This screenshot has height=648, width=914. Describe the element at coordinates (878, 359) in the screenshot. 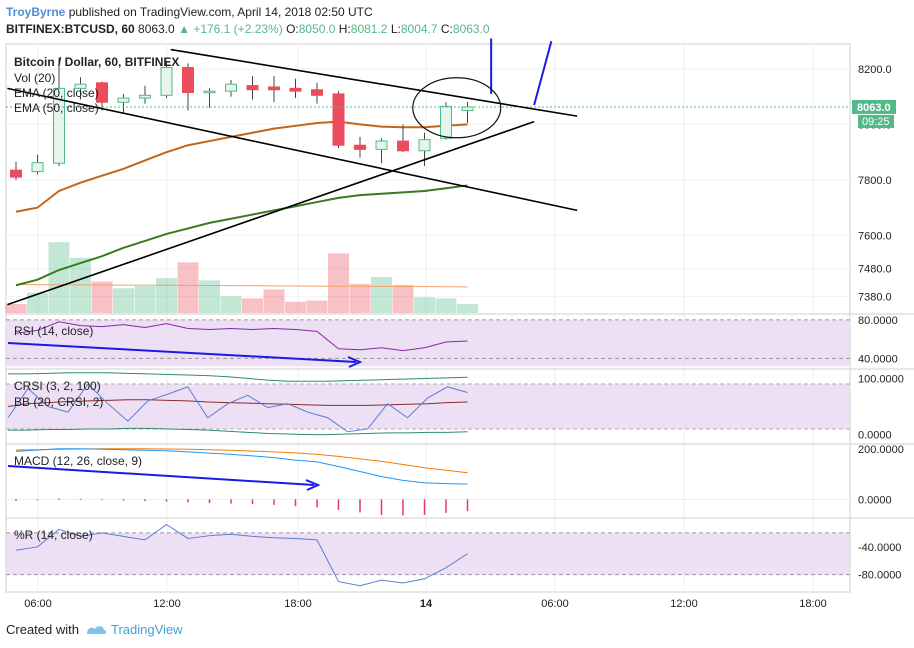

I see `rsi-tick-label: 40.0000` at that location.